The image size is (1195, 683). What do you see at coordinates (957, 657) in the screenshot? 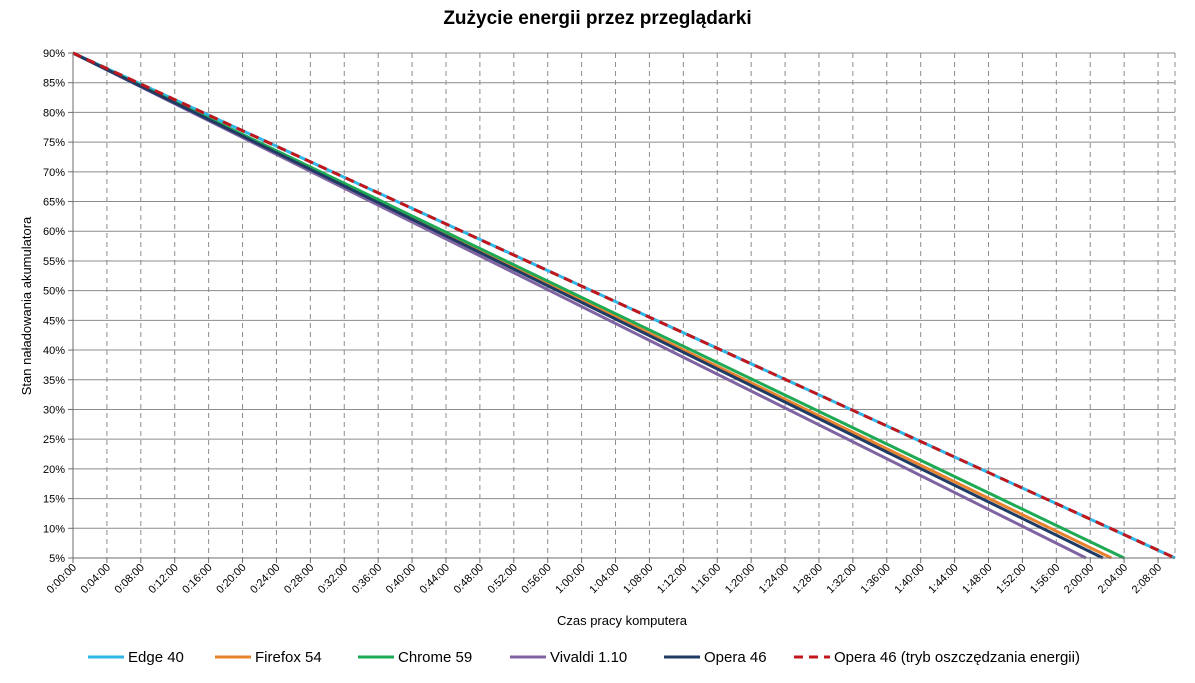
I see `legend-label: Opera 46 (tryb oszczędzania energii)` at bounding box center [957, 657].